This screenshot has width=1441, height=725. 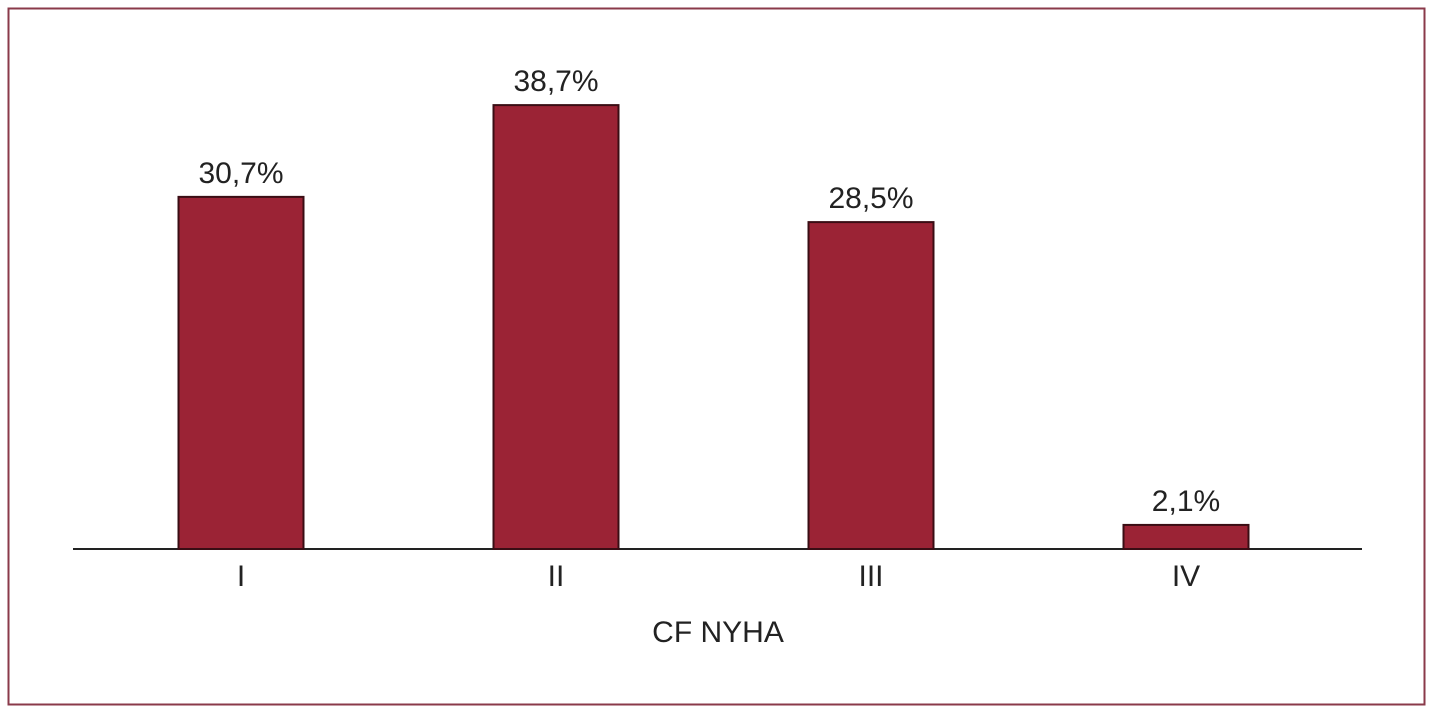 What do you see at coordinates (870, 198) in the screenshot?
I see `value-label: 28,5%` at bounding box center [870, 198].